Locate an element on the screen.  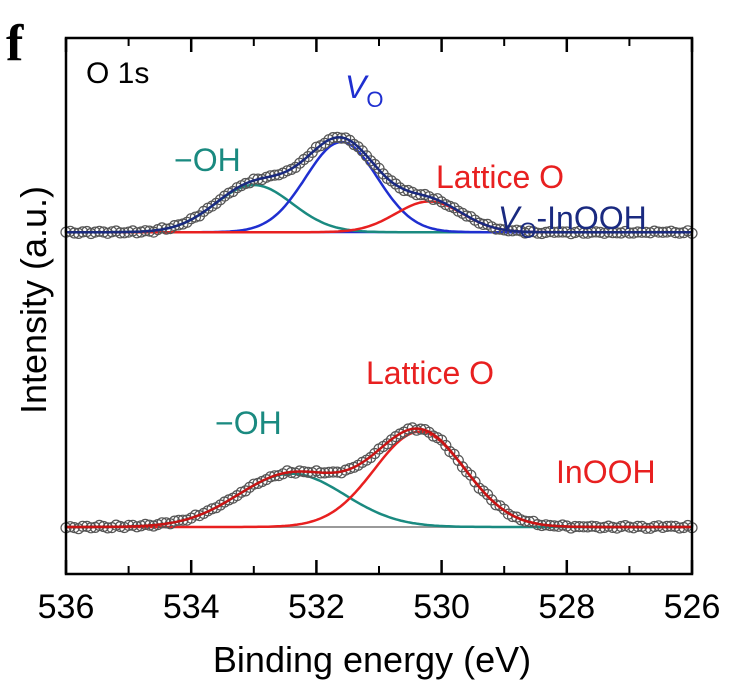
chart-title: O 1s is located at coordinates (117, 73).